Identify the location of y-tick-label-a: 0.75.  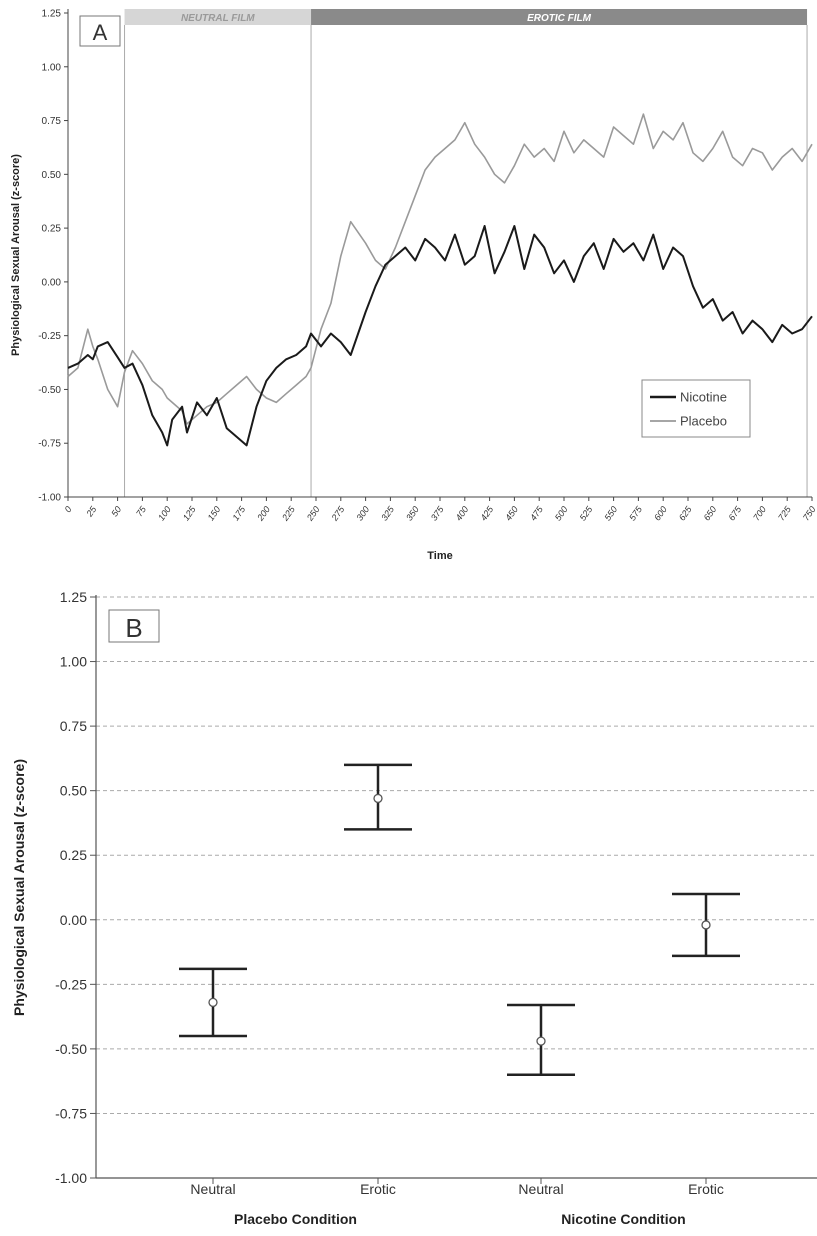
(52, 121).